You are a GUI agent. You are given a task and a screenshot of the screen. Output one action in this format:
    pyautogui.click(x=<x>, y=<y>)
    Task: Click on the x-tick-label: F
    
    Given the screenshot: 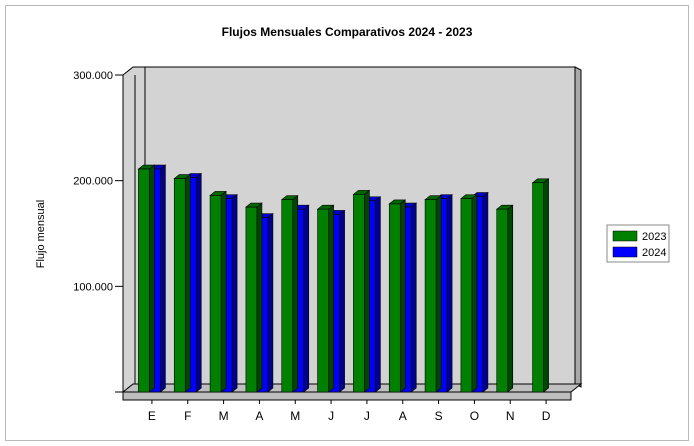 What is the action you would take?
    pyautogui.click(x=187, y=416)
    